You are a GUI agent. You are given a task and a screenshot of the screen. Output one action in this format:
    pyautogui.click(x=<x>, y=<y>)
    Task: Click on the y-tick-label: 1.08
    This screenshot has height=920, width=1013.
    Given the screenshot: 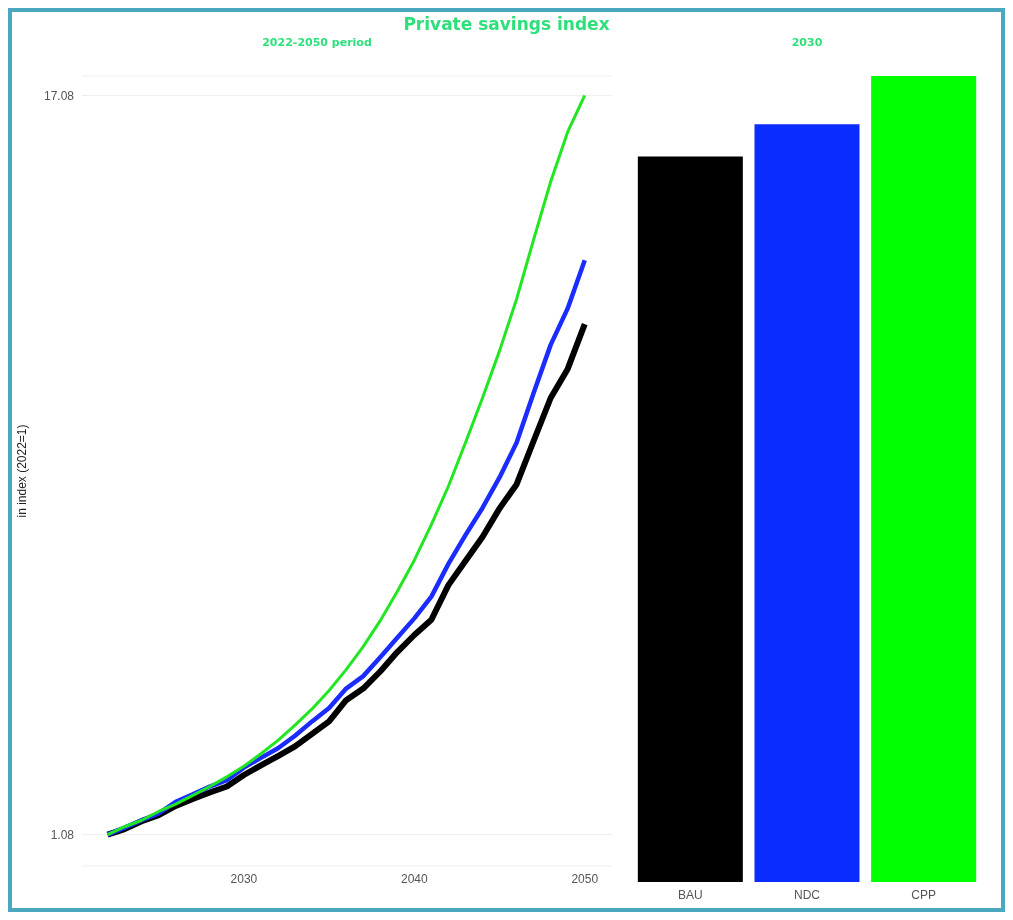 What is the action you would take?
    pyautogui.click(x=62, y=834)
    